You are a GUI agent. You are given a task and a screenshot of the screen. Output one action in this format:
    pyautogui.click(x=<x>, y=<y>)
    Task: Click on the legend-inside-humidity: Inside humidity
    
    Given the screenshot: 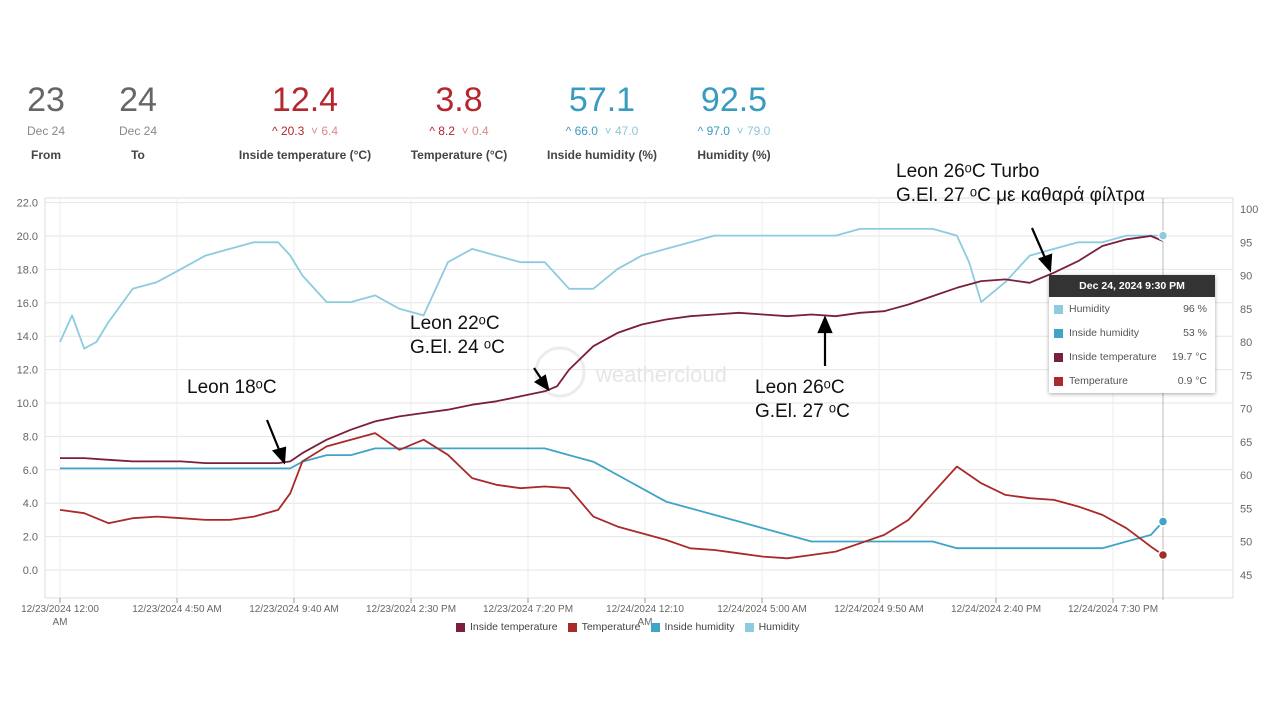 What is the action you would take?
    pyautogui.click(x=692, y=627)
    